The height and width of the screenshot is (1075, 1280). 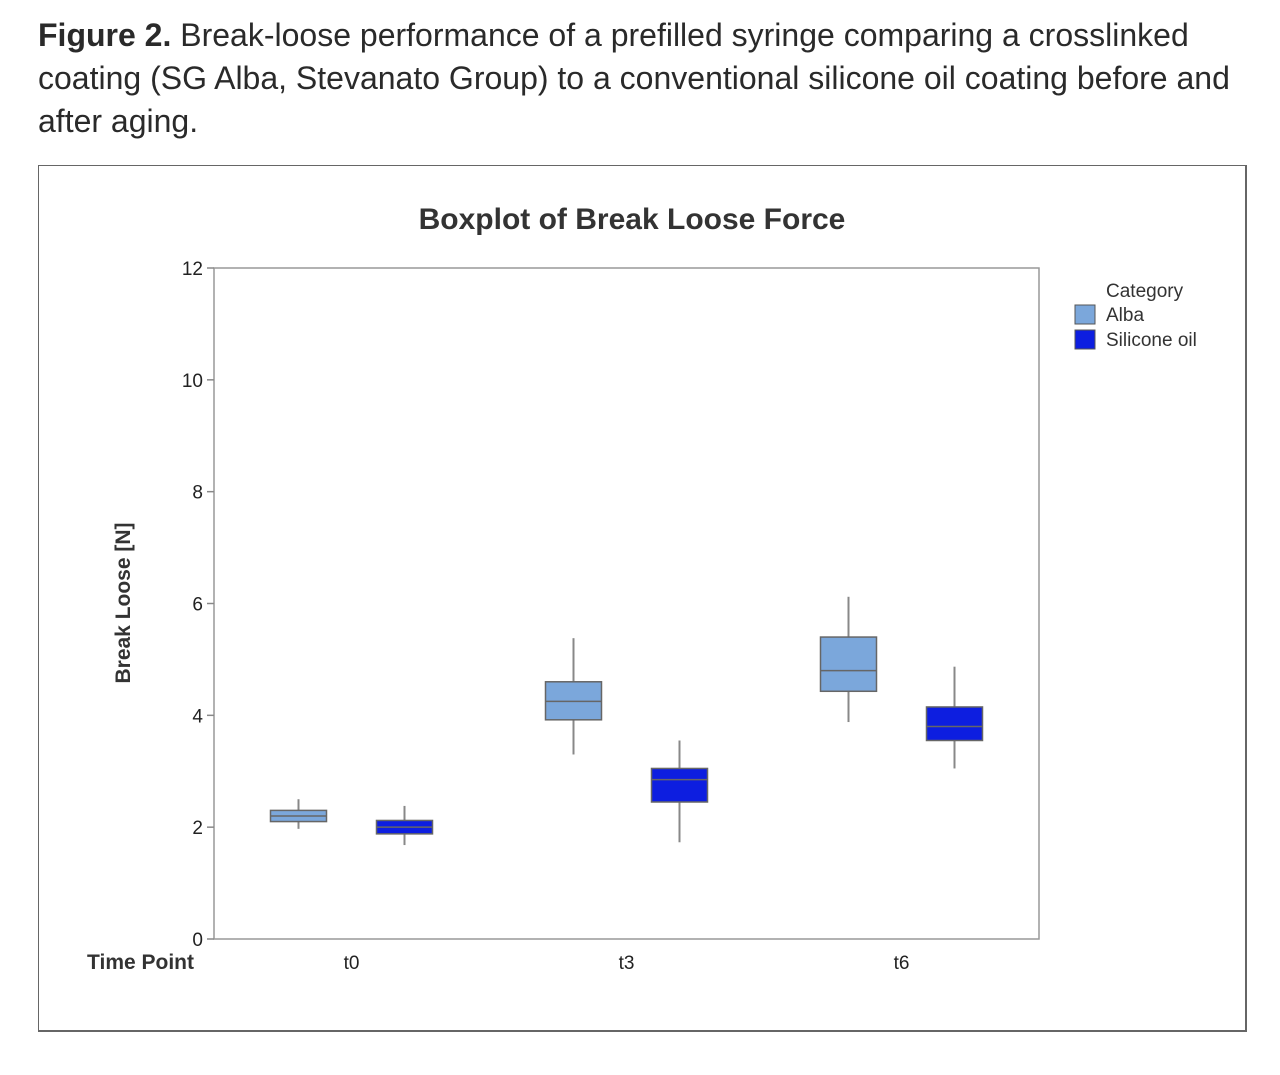 What do you see at coordinates (197, 716) in the screenshot?
I see `y-tick-label: 4` at bounding box center [197, 716].